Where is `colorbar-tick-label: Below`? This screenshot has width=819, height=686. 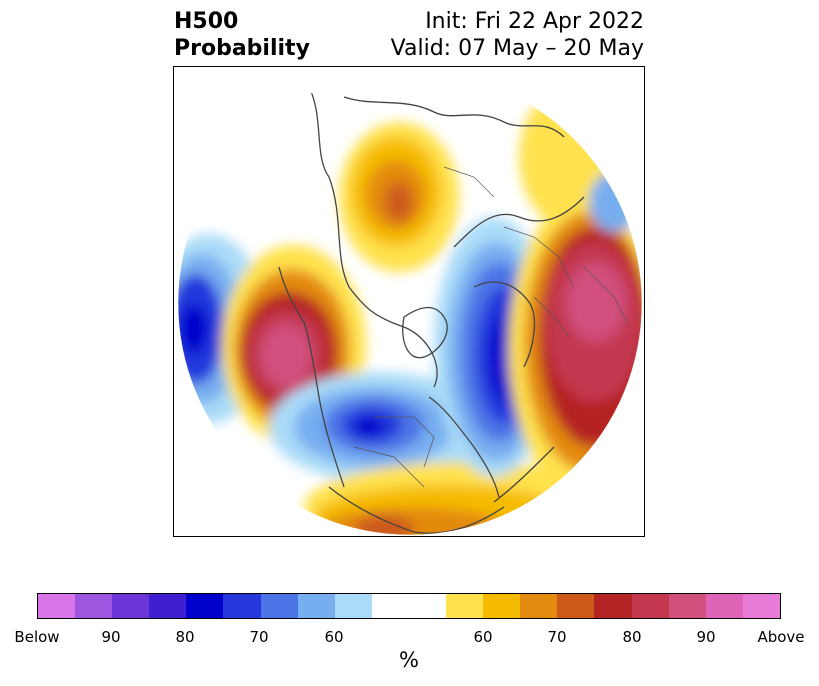 colorbar-tick-label: Below is located at coordinates (37, 637).